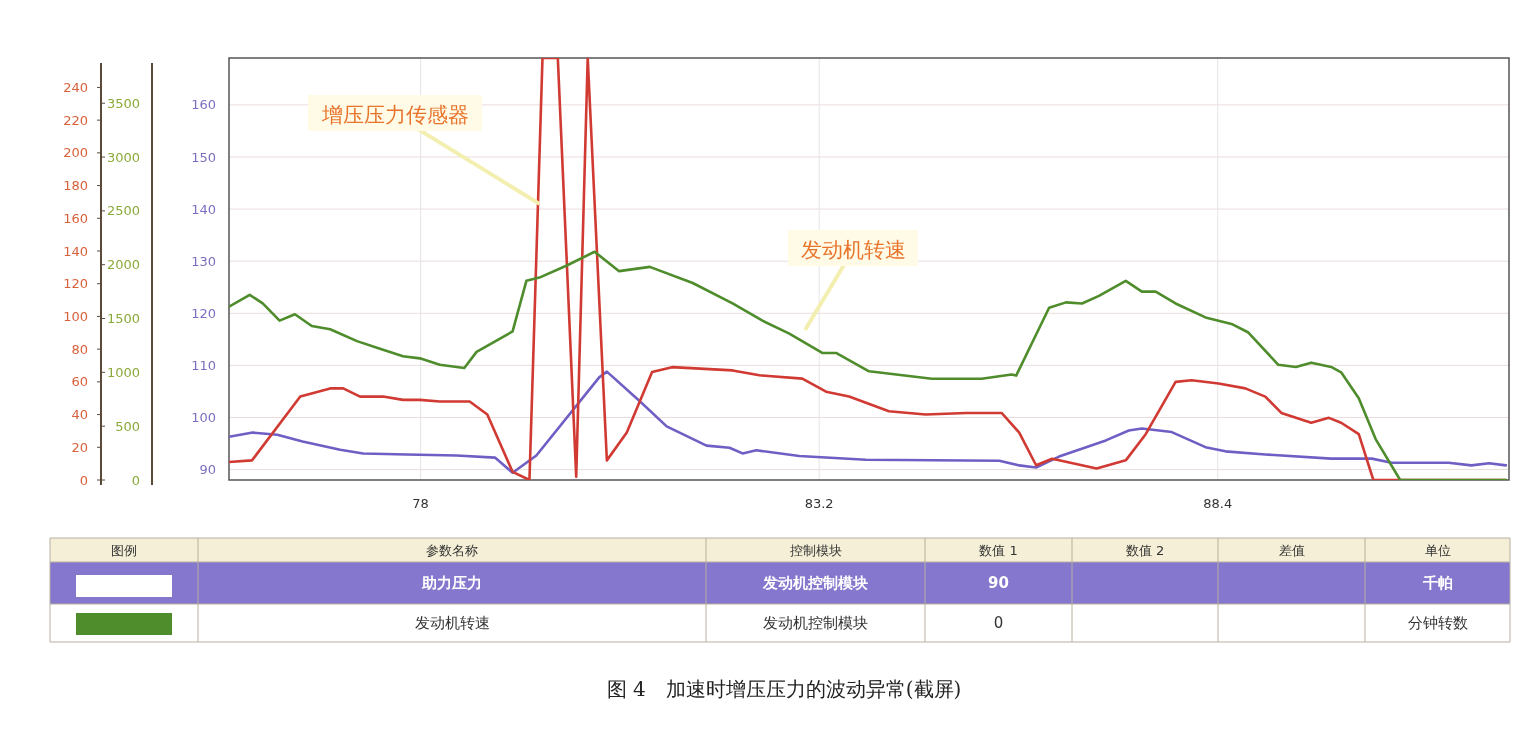 This screenshot has height=736, width=1532. What do you see at coordinates (75, 316) in the screenshot?
I see `y2-tick-label: 100` at bounding box center [75, 316].